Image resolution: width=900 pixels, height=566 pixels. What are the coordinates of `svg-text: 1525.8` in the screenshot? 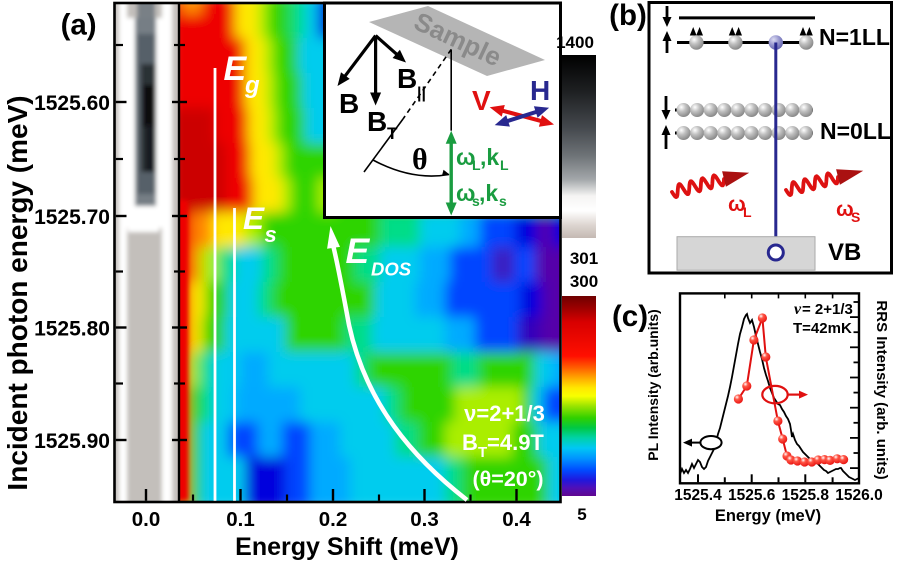 It's located at (806, 495).